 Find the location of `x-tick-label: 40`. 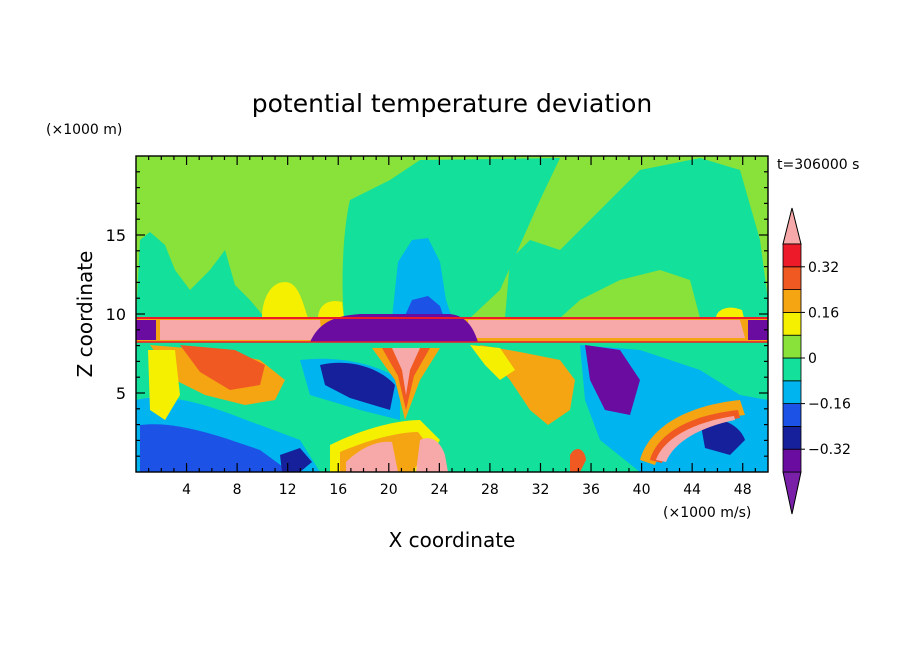

x-tick-label: 40 is located at coordinates (642, 490).